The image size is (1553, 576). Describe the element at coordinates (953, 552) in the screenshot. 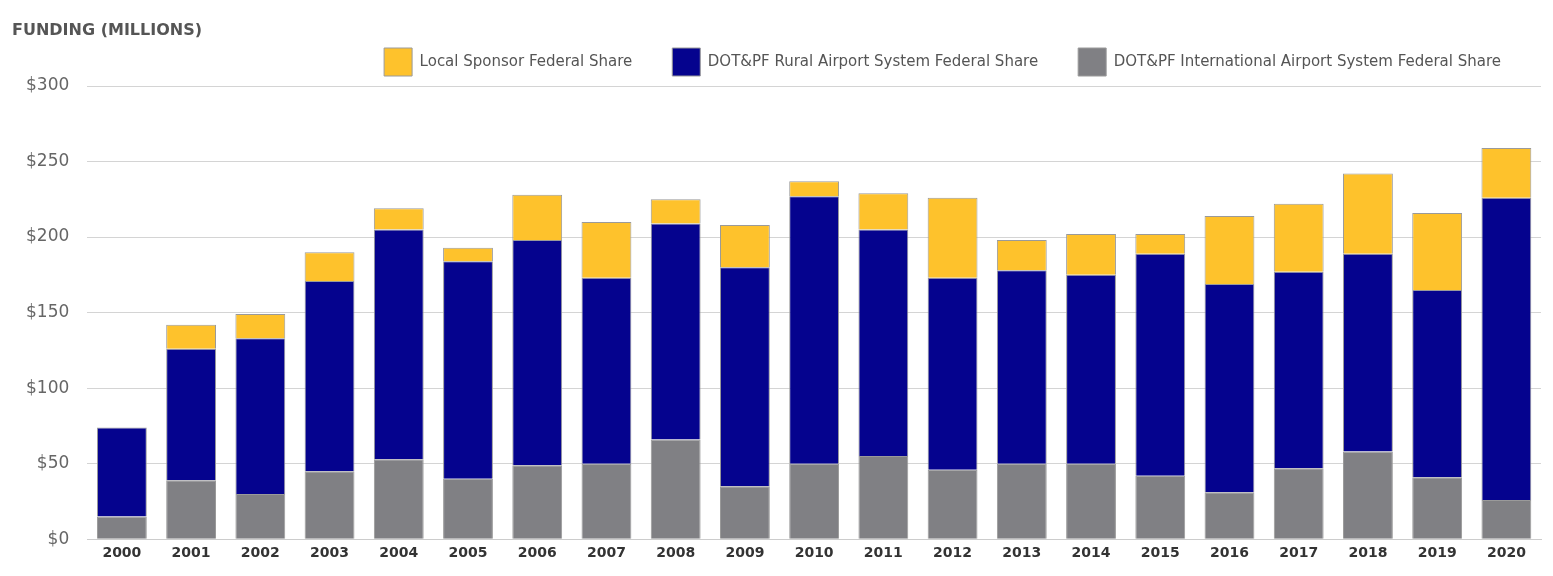

I see `x-tick-label: 2012` at that location.